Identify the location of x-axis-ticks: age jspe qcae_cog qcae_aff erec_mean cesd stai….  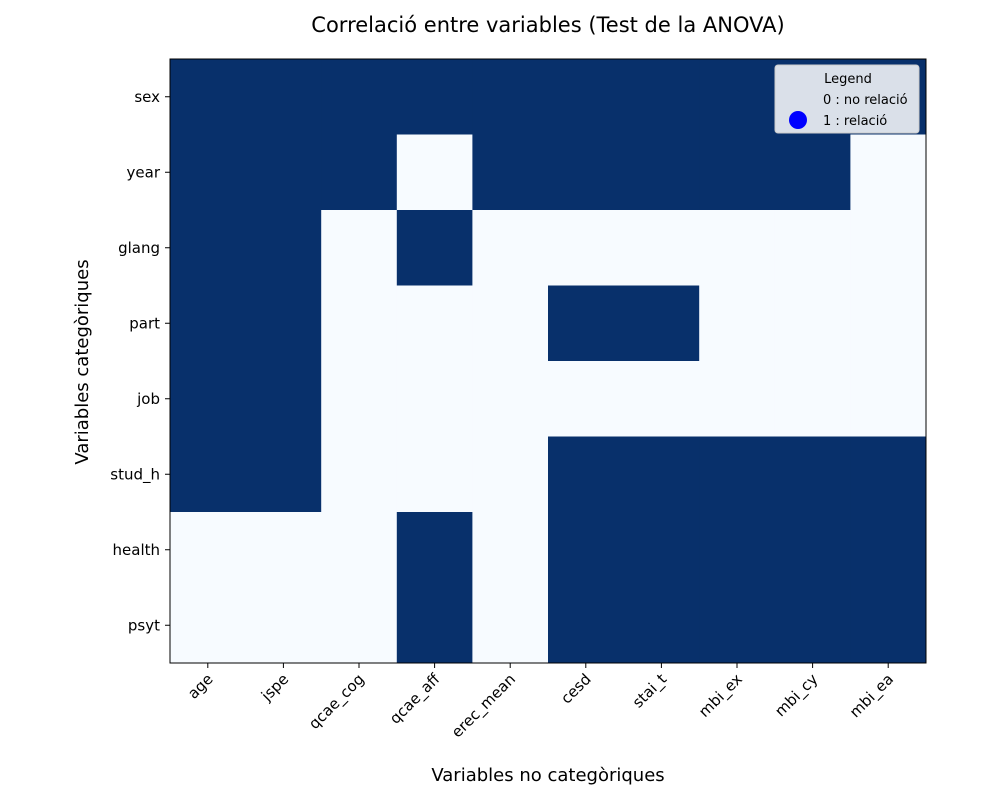
(541, 702).